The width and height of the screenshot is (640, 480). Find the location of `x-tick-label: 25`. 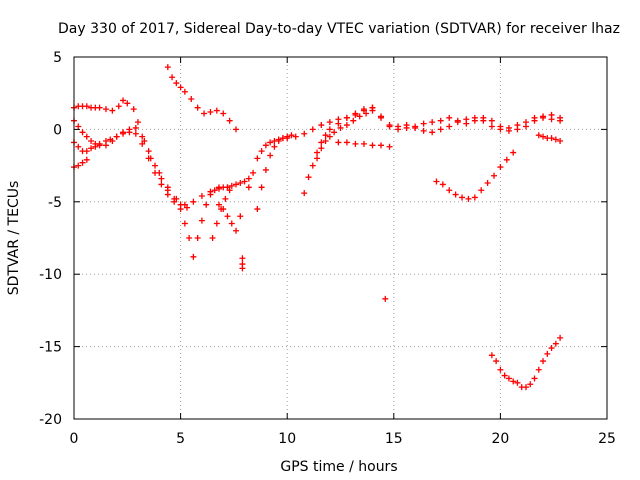

x-tick-label: 25 is located at coordinates (607, 439).